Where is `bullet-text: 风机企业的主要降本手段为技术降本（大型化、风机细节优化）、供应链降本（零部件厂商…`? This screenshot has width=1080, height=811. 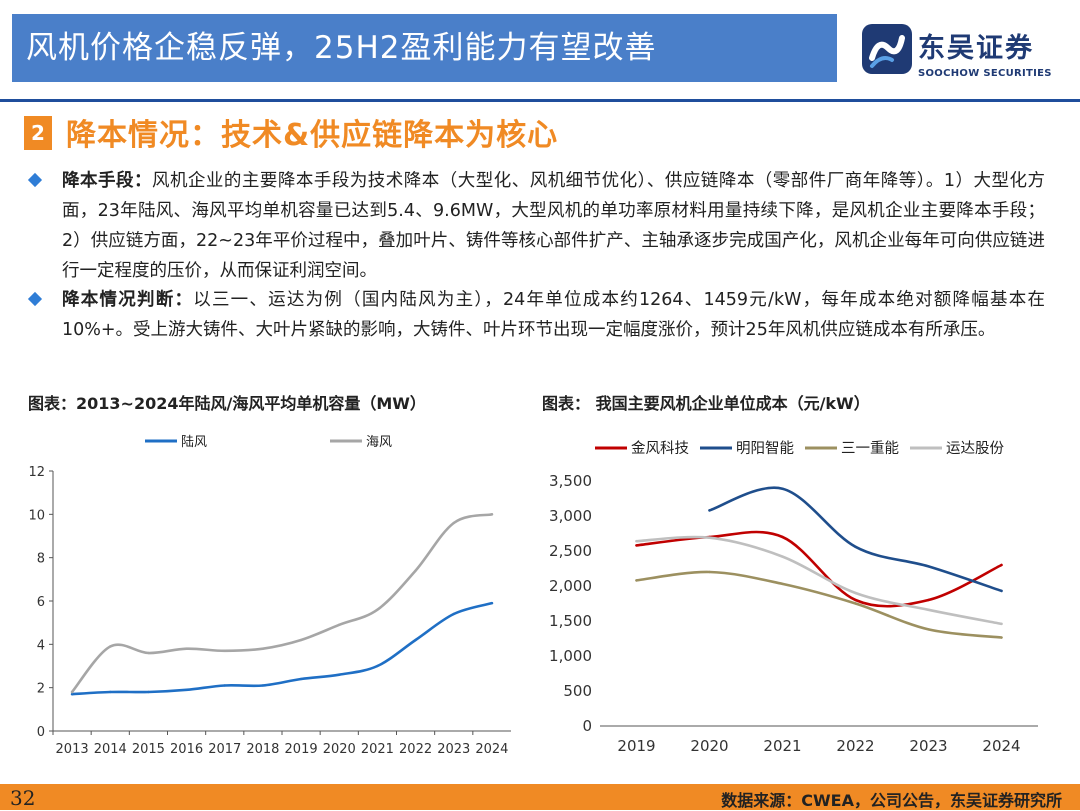 bullet-text: 风机企业的主要降本手段为技术降本（大型化、风机细节优化）、供应链降本（零部件厂商… is located at coordinates (554, 226).